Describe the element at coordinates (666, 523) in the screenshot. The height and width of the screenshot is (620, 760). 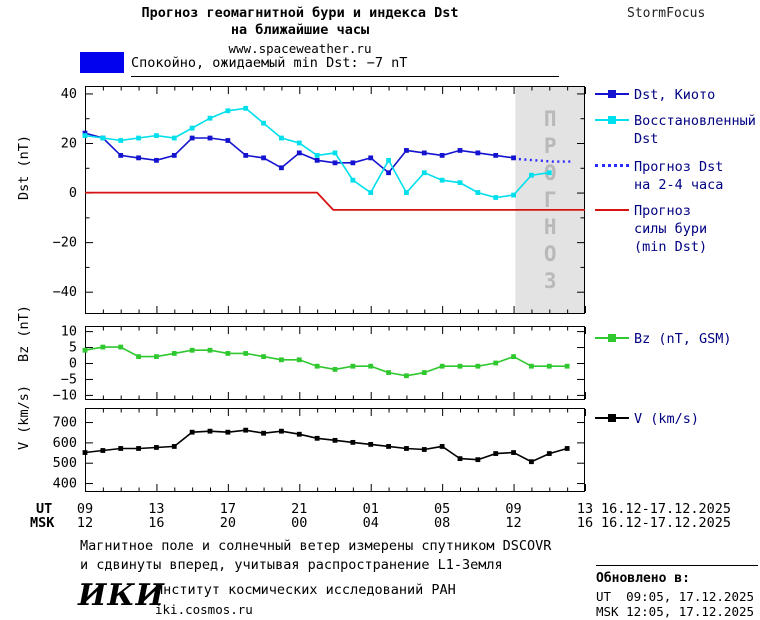
I see `msk-date-range: 16.12-17.12.2025` at that location.